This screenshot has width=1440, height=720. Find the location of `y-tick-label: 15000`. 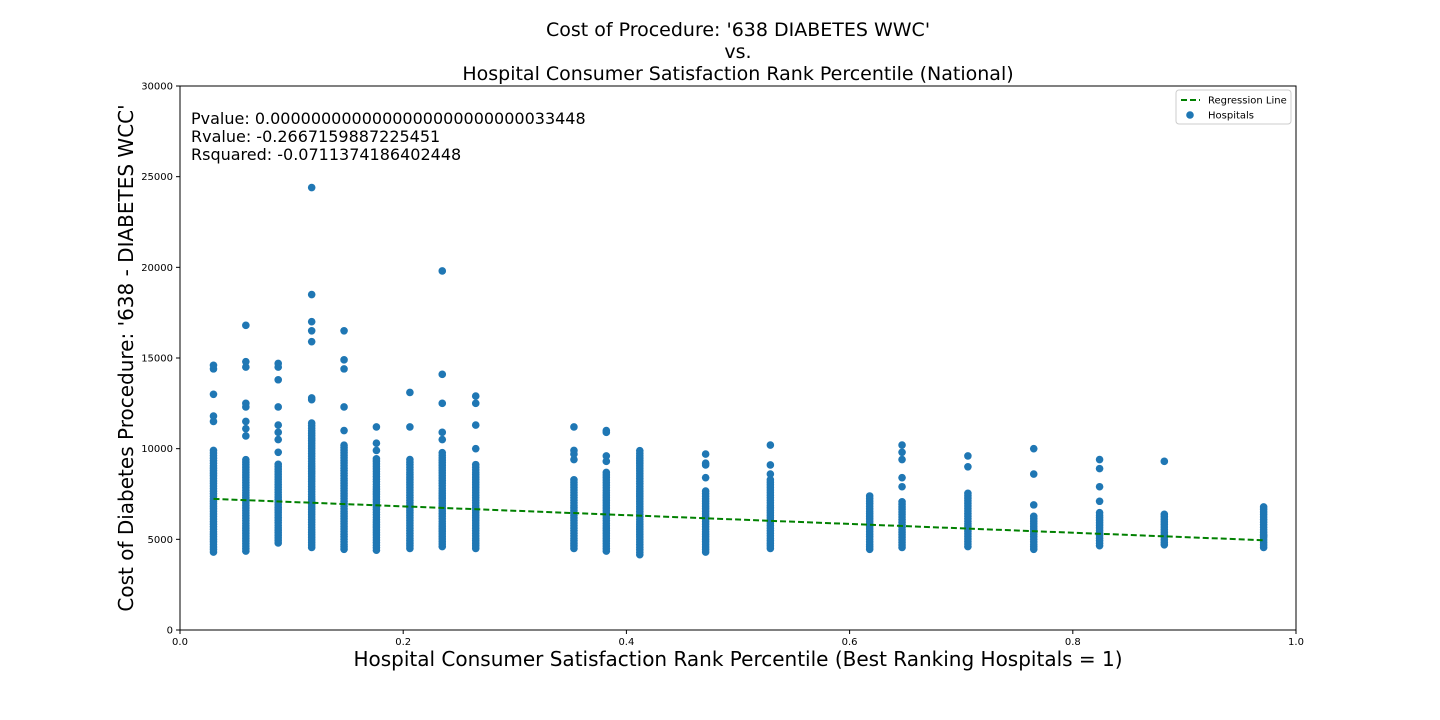

y-tick-label: 15000 is located at coordinates (157, 359).